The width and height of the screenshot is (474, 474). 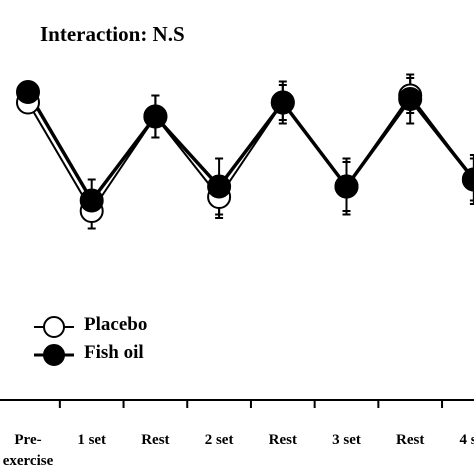 What do you see at coordinates (116, 324) in the screenshot?
I see `legend-label: Placebo` at bounding box center [116, 324].